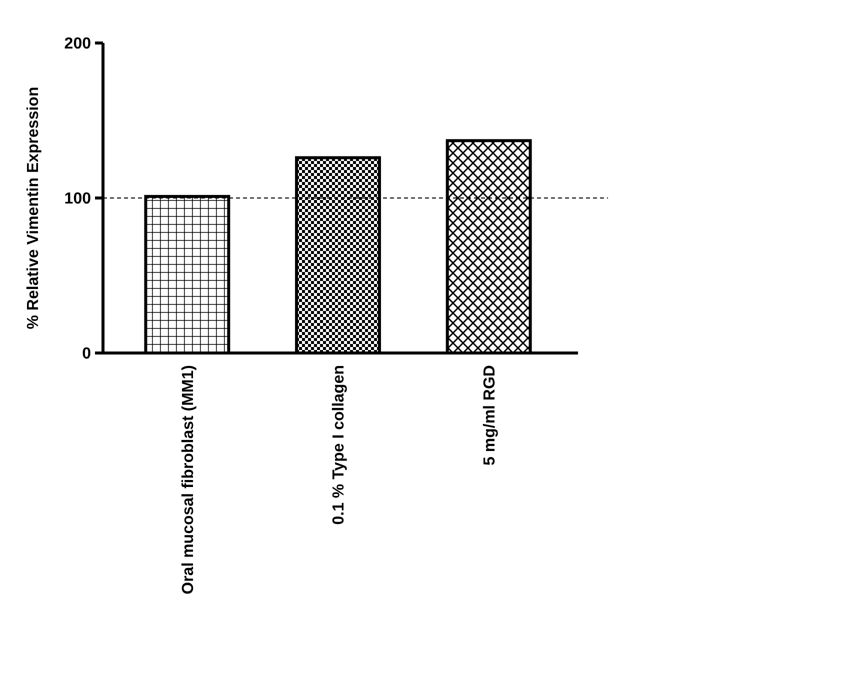 The width and height of the screenshot is (865, 700). I want to click on y-tick-label: 200, so click(78, 44).